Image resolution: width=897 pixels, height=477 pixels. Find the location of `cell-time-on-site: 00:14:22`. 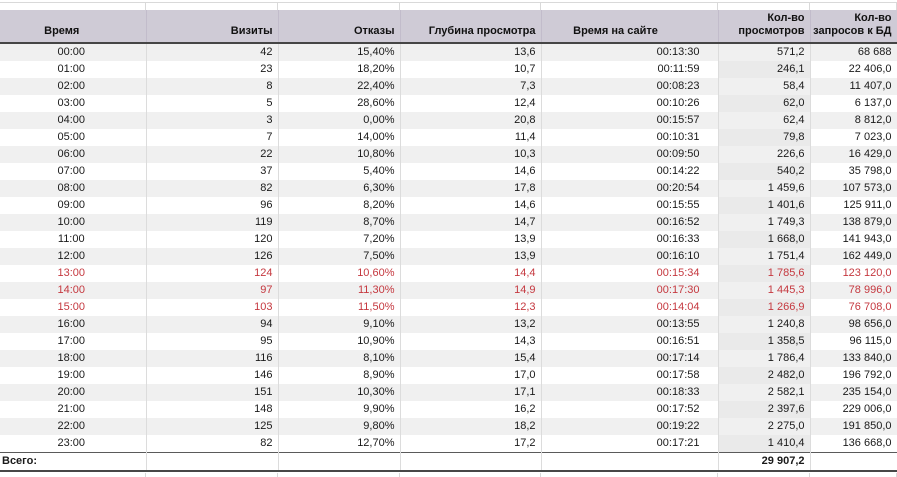

cell-time-on-site: 00:14:22 is located at coordinates (630, 171).